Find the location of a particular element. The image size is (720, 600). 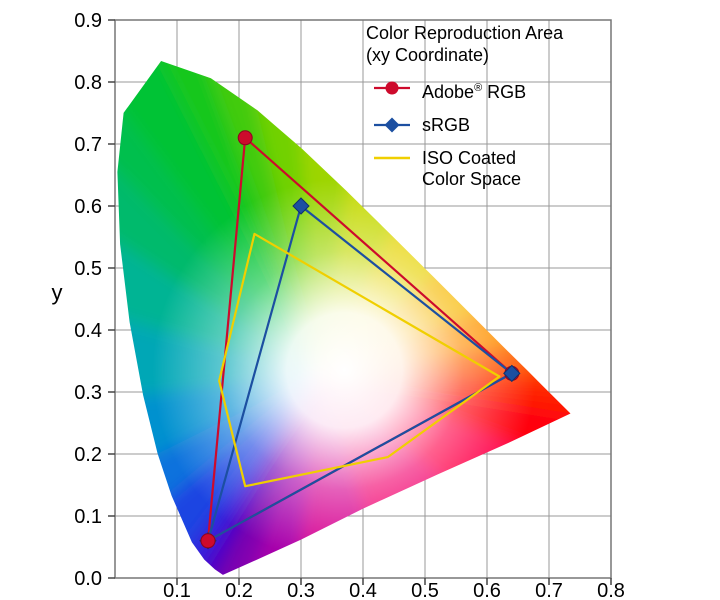

y-tick-label: 0.7 is located at coordinates (88, 145).